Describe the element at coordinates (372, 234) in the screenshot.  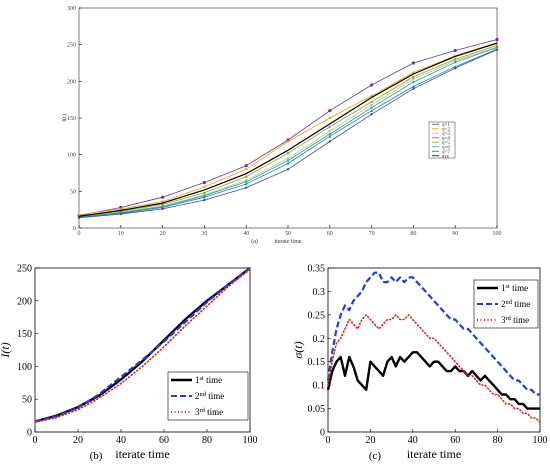
I see `x-tick-label: 70` at that location.